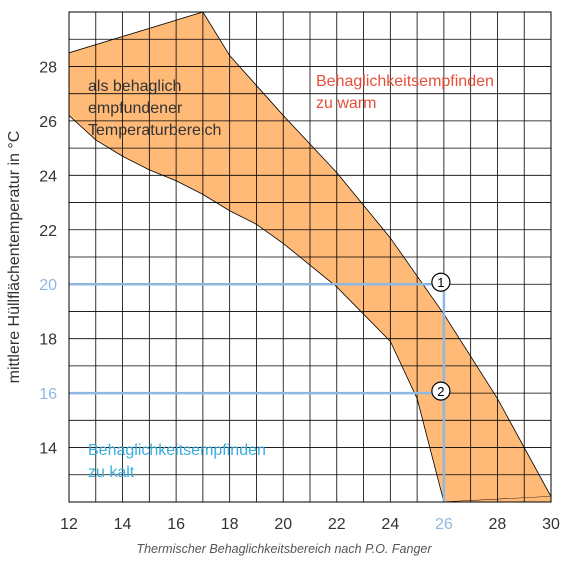 This screenshot has width=568, height=565. What do you see at coordinates (134, 86) in the screenshot?
I see `comfort-zone-label-line: als behaglich` at bounding box center [134, 86].